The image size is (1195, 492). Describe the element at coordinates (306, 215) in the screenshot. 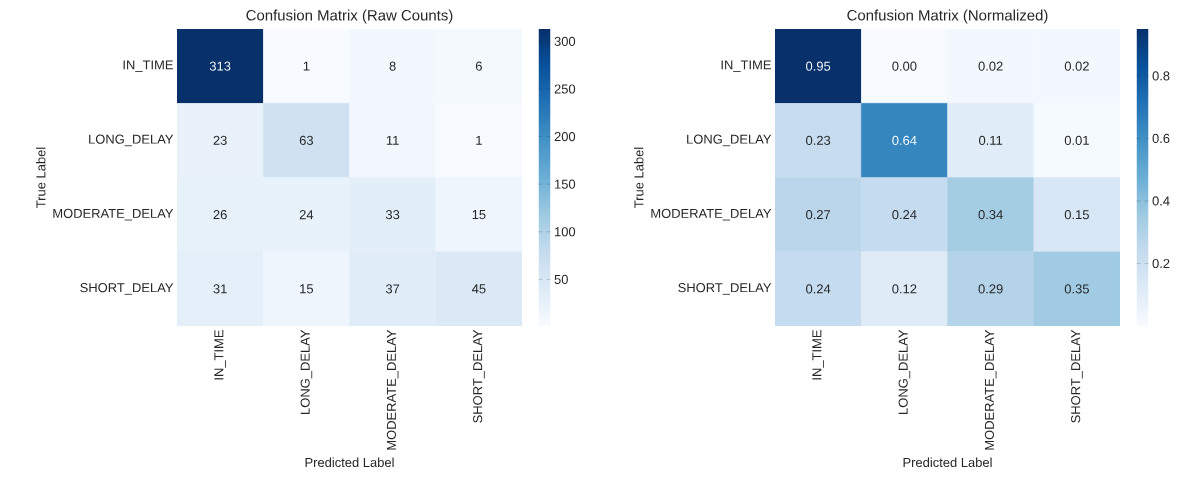

I see `data-label: 24` at that location.